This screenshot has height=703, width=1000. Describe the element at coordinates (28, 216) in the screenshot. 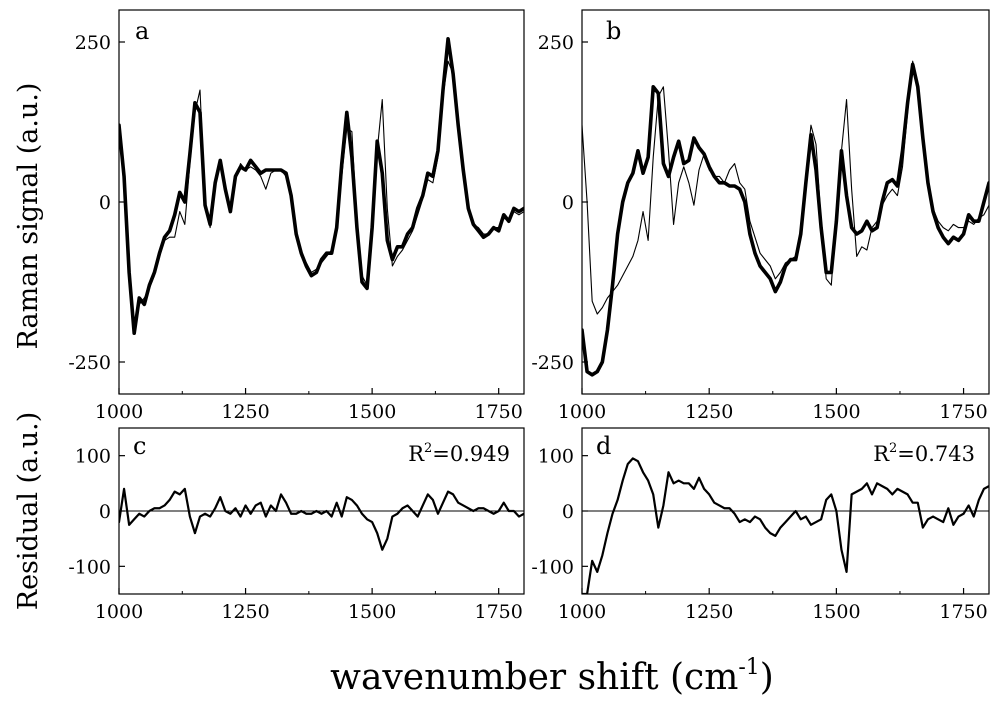

I see `y-axis-title-raman: Raman signal (a.u.)` at that location.